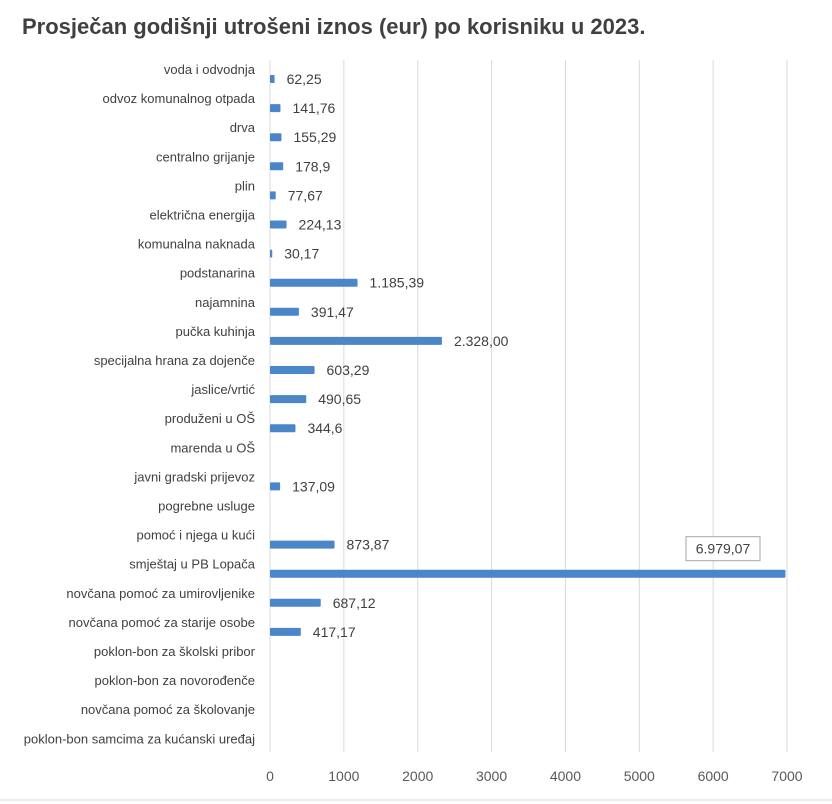 Image resolution: width=832 pixels, height=804 pixels. I want to click on data-label: 62,25, so click(304, 79).